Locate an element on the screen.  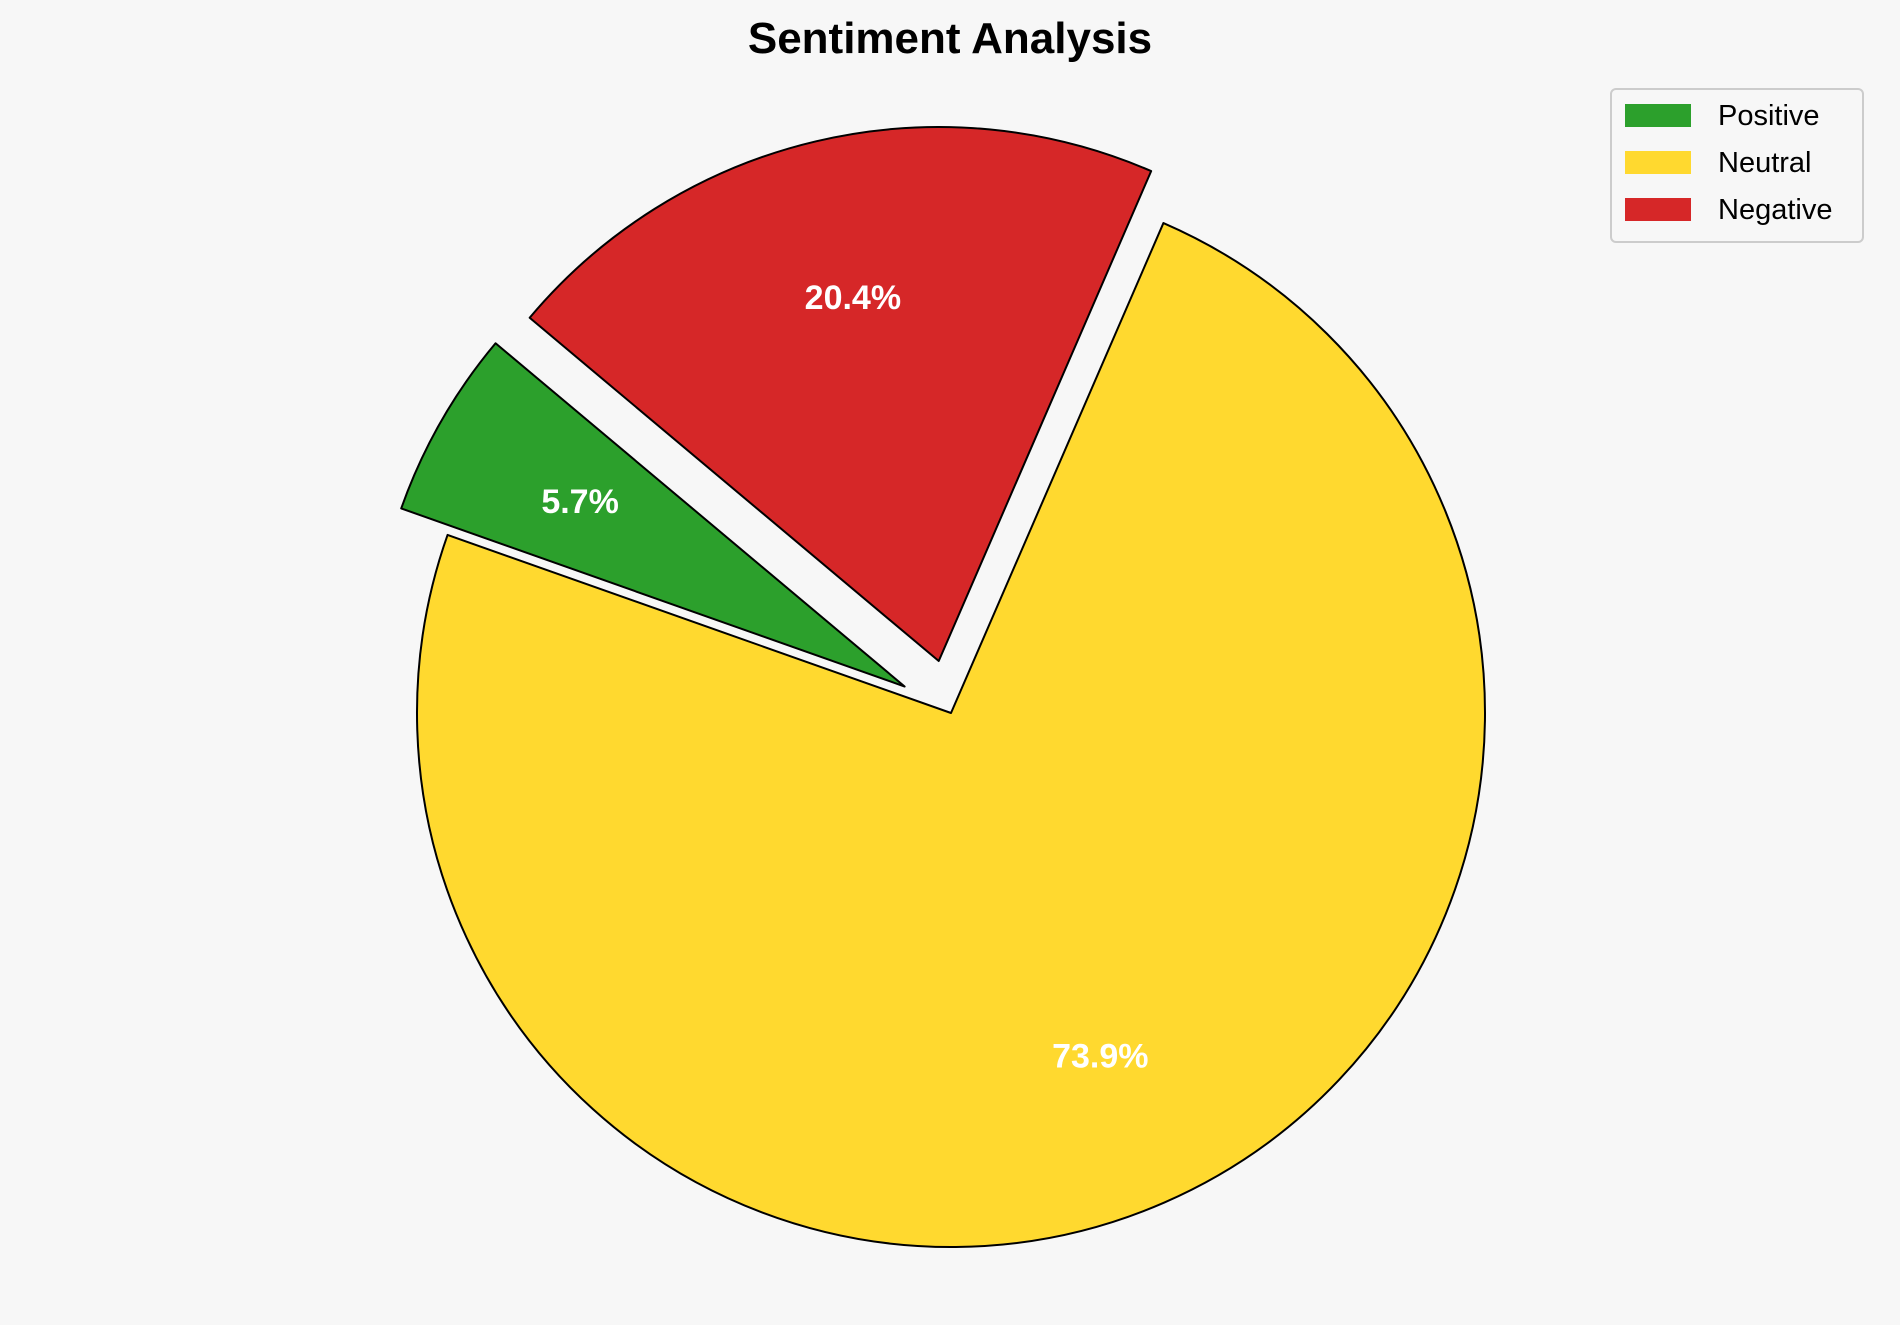
data-label-negative: 20.4% is located at coordinates (853, 298).